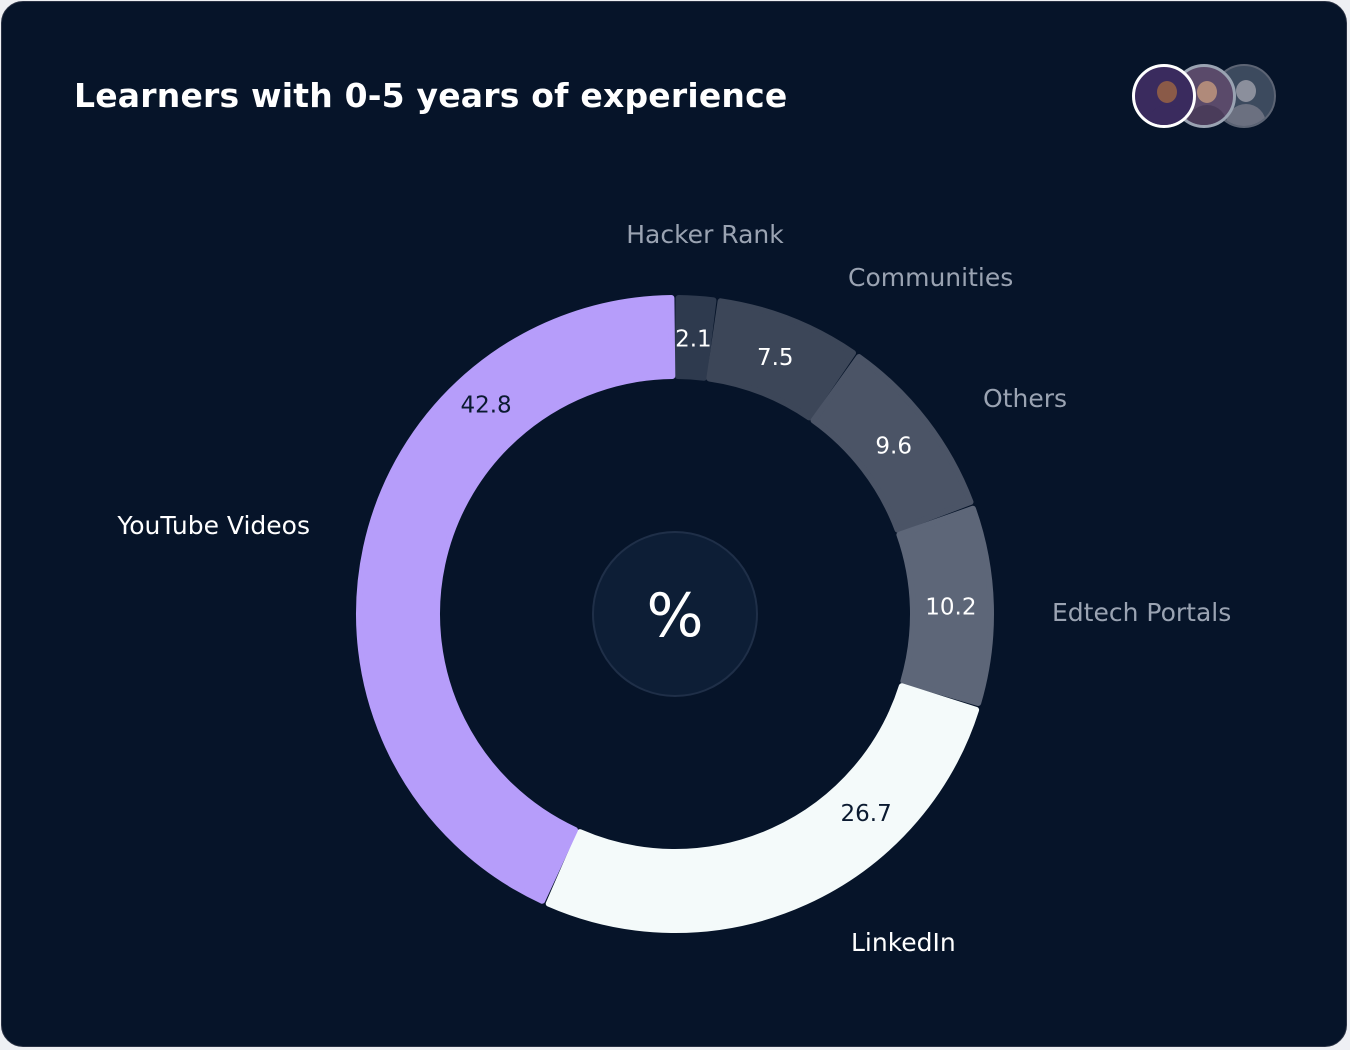  I want to click on percent-icon: %, so click(674, 616).